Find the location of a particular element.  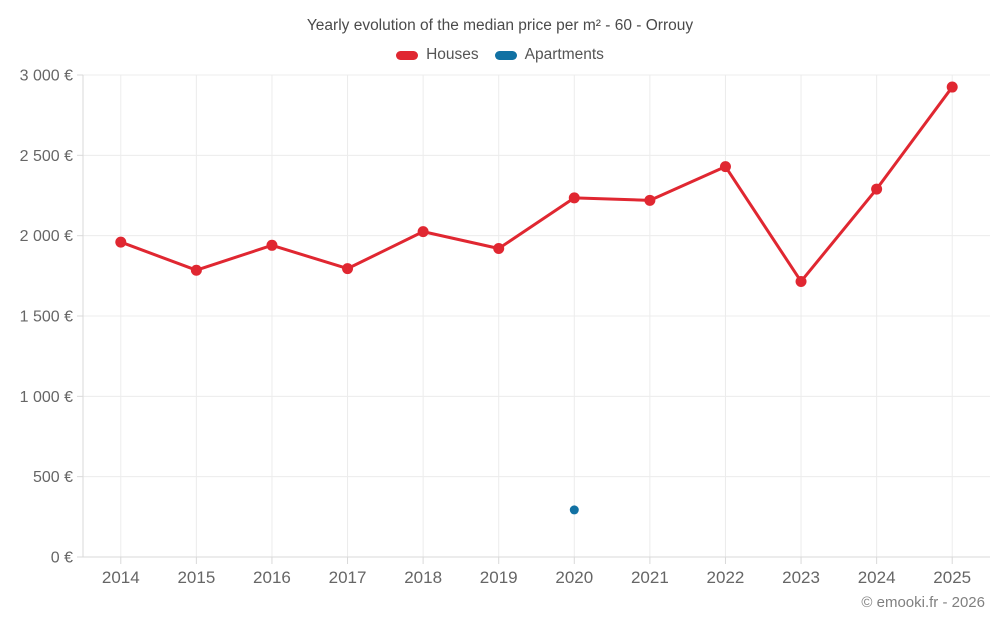

x-tick-label: 2018 is located at coordinates (423, 577).